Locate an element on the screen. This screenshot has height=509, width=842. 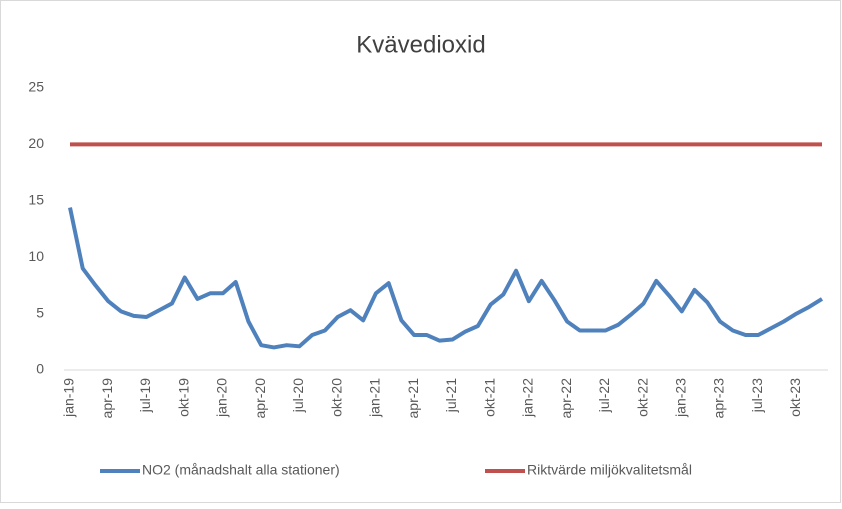
y-tick-label: 5 is located at coordinates (40, 312).